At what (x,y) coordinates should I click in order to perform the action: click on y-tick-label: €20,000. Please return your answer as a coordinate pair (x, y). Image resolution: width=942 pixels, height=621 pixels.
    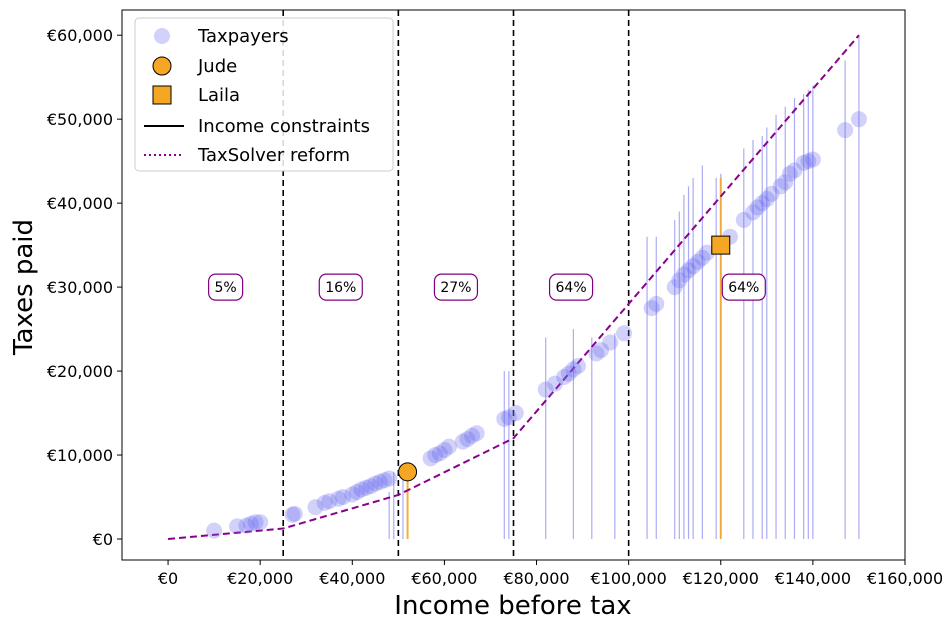
    Looking at the image, I should click on (80, 371).